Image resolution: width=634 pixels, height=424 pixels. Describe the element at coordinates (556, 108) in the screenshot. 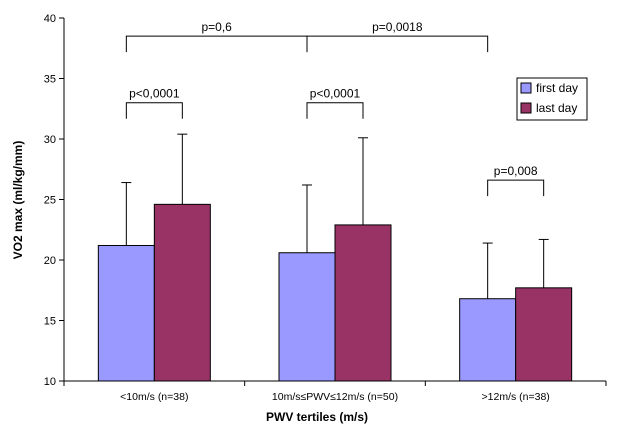

I see `legend-label: last day` at that location.